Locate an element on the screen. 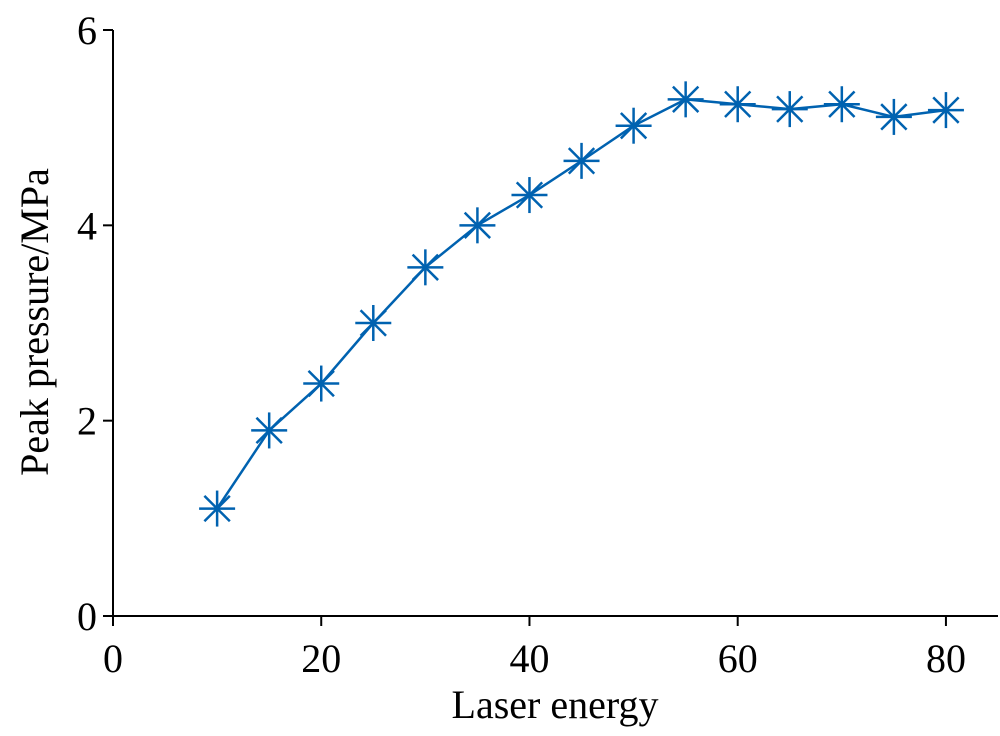  x-tick-label: 0 is located at coordinates (113, 658).